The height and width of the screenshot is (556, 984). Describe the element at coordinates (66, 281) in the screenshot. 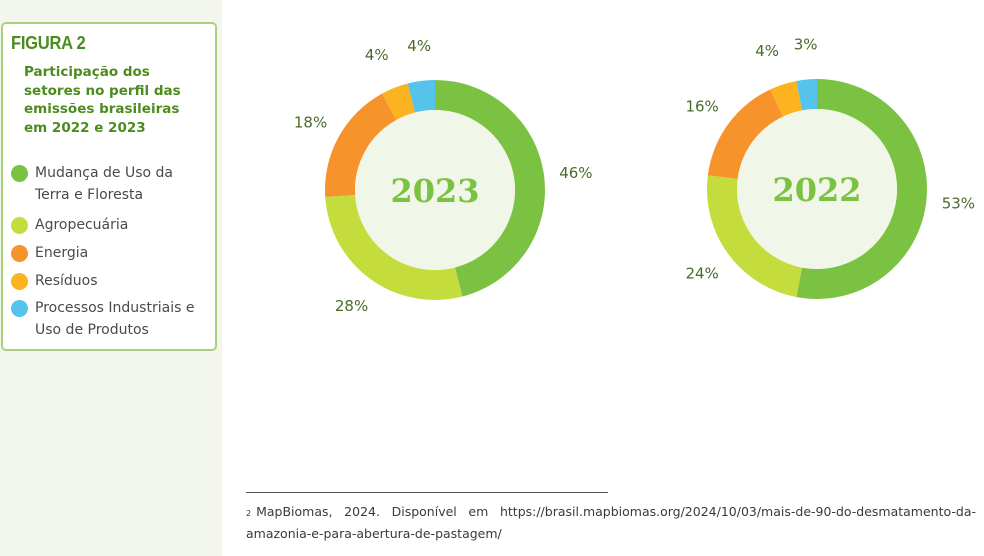

I see `legend-label: Resíduos` at that location.